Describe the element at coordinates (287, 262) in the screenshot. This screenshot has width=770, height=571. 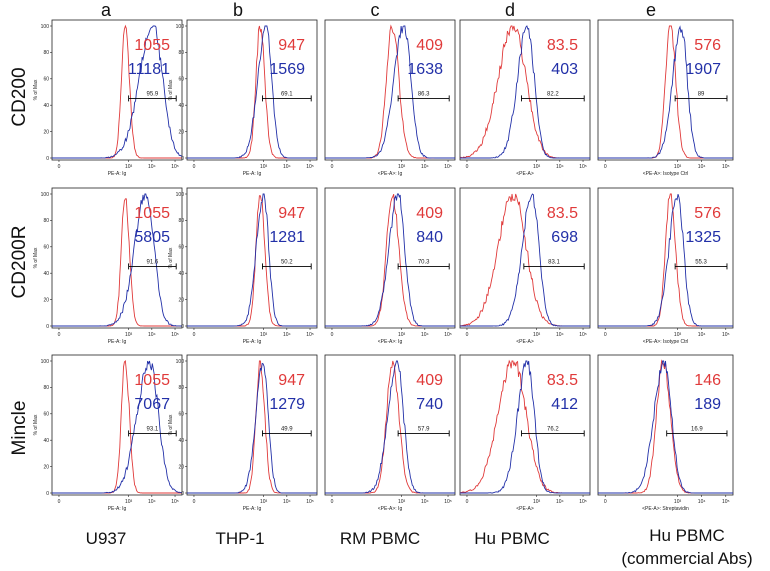
I see `gate-percent-label: 50.2` at that location.